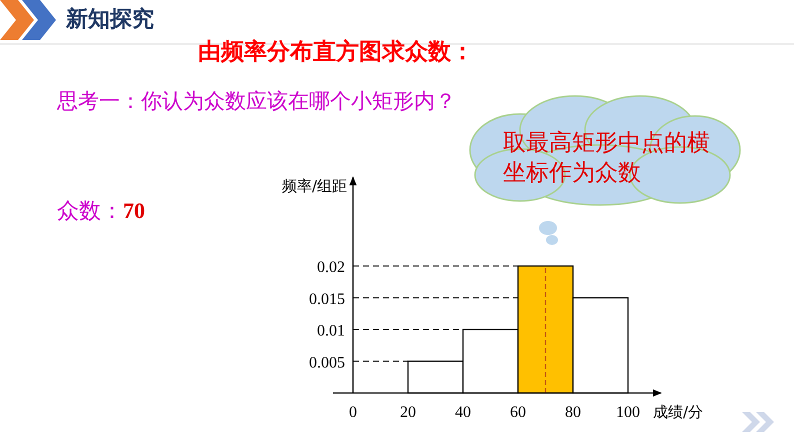 The width and height of the screenshot is (794, 446). What do you see at coordinates (408, 412) in the screenshot?
I see `x-tick-label: 20` at bounding box center [408, 412].